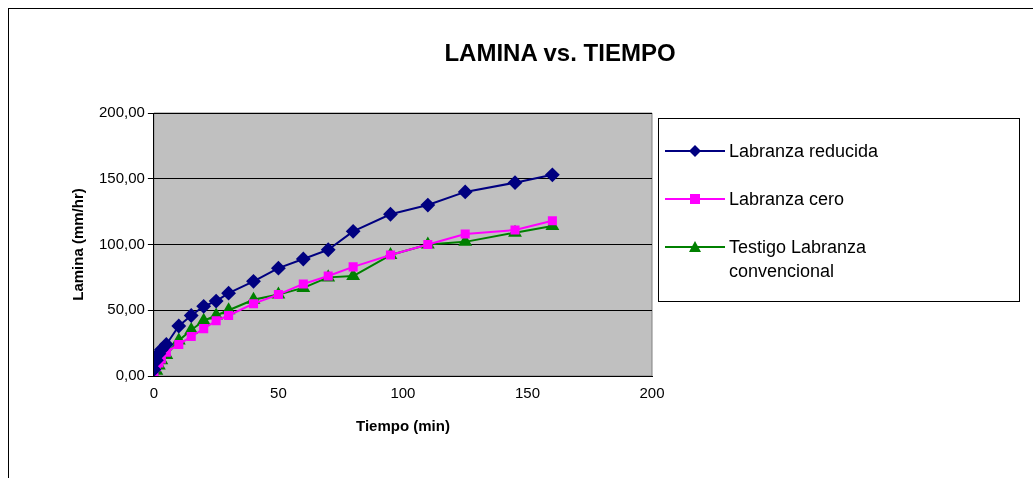 Image resolution: width=1033 pixels, height=478 pixels. What do you see at coordinates (652, 393) in the screenshot?
I see `x-tick-label: 200` at bounding box center [652, 393].